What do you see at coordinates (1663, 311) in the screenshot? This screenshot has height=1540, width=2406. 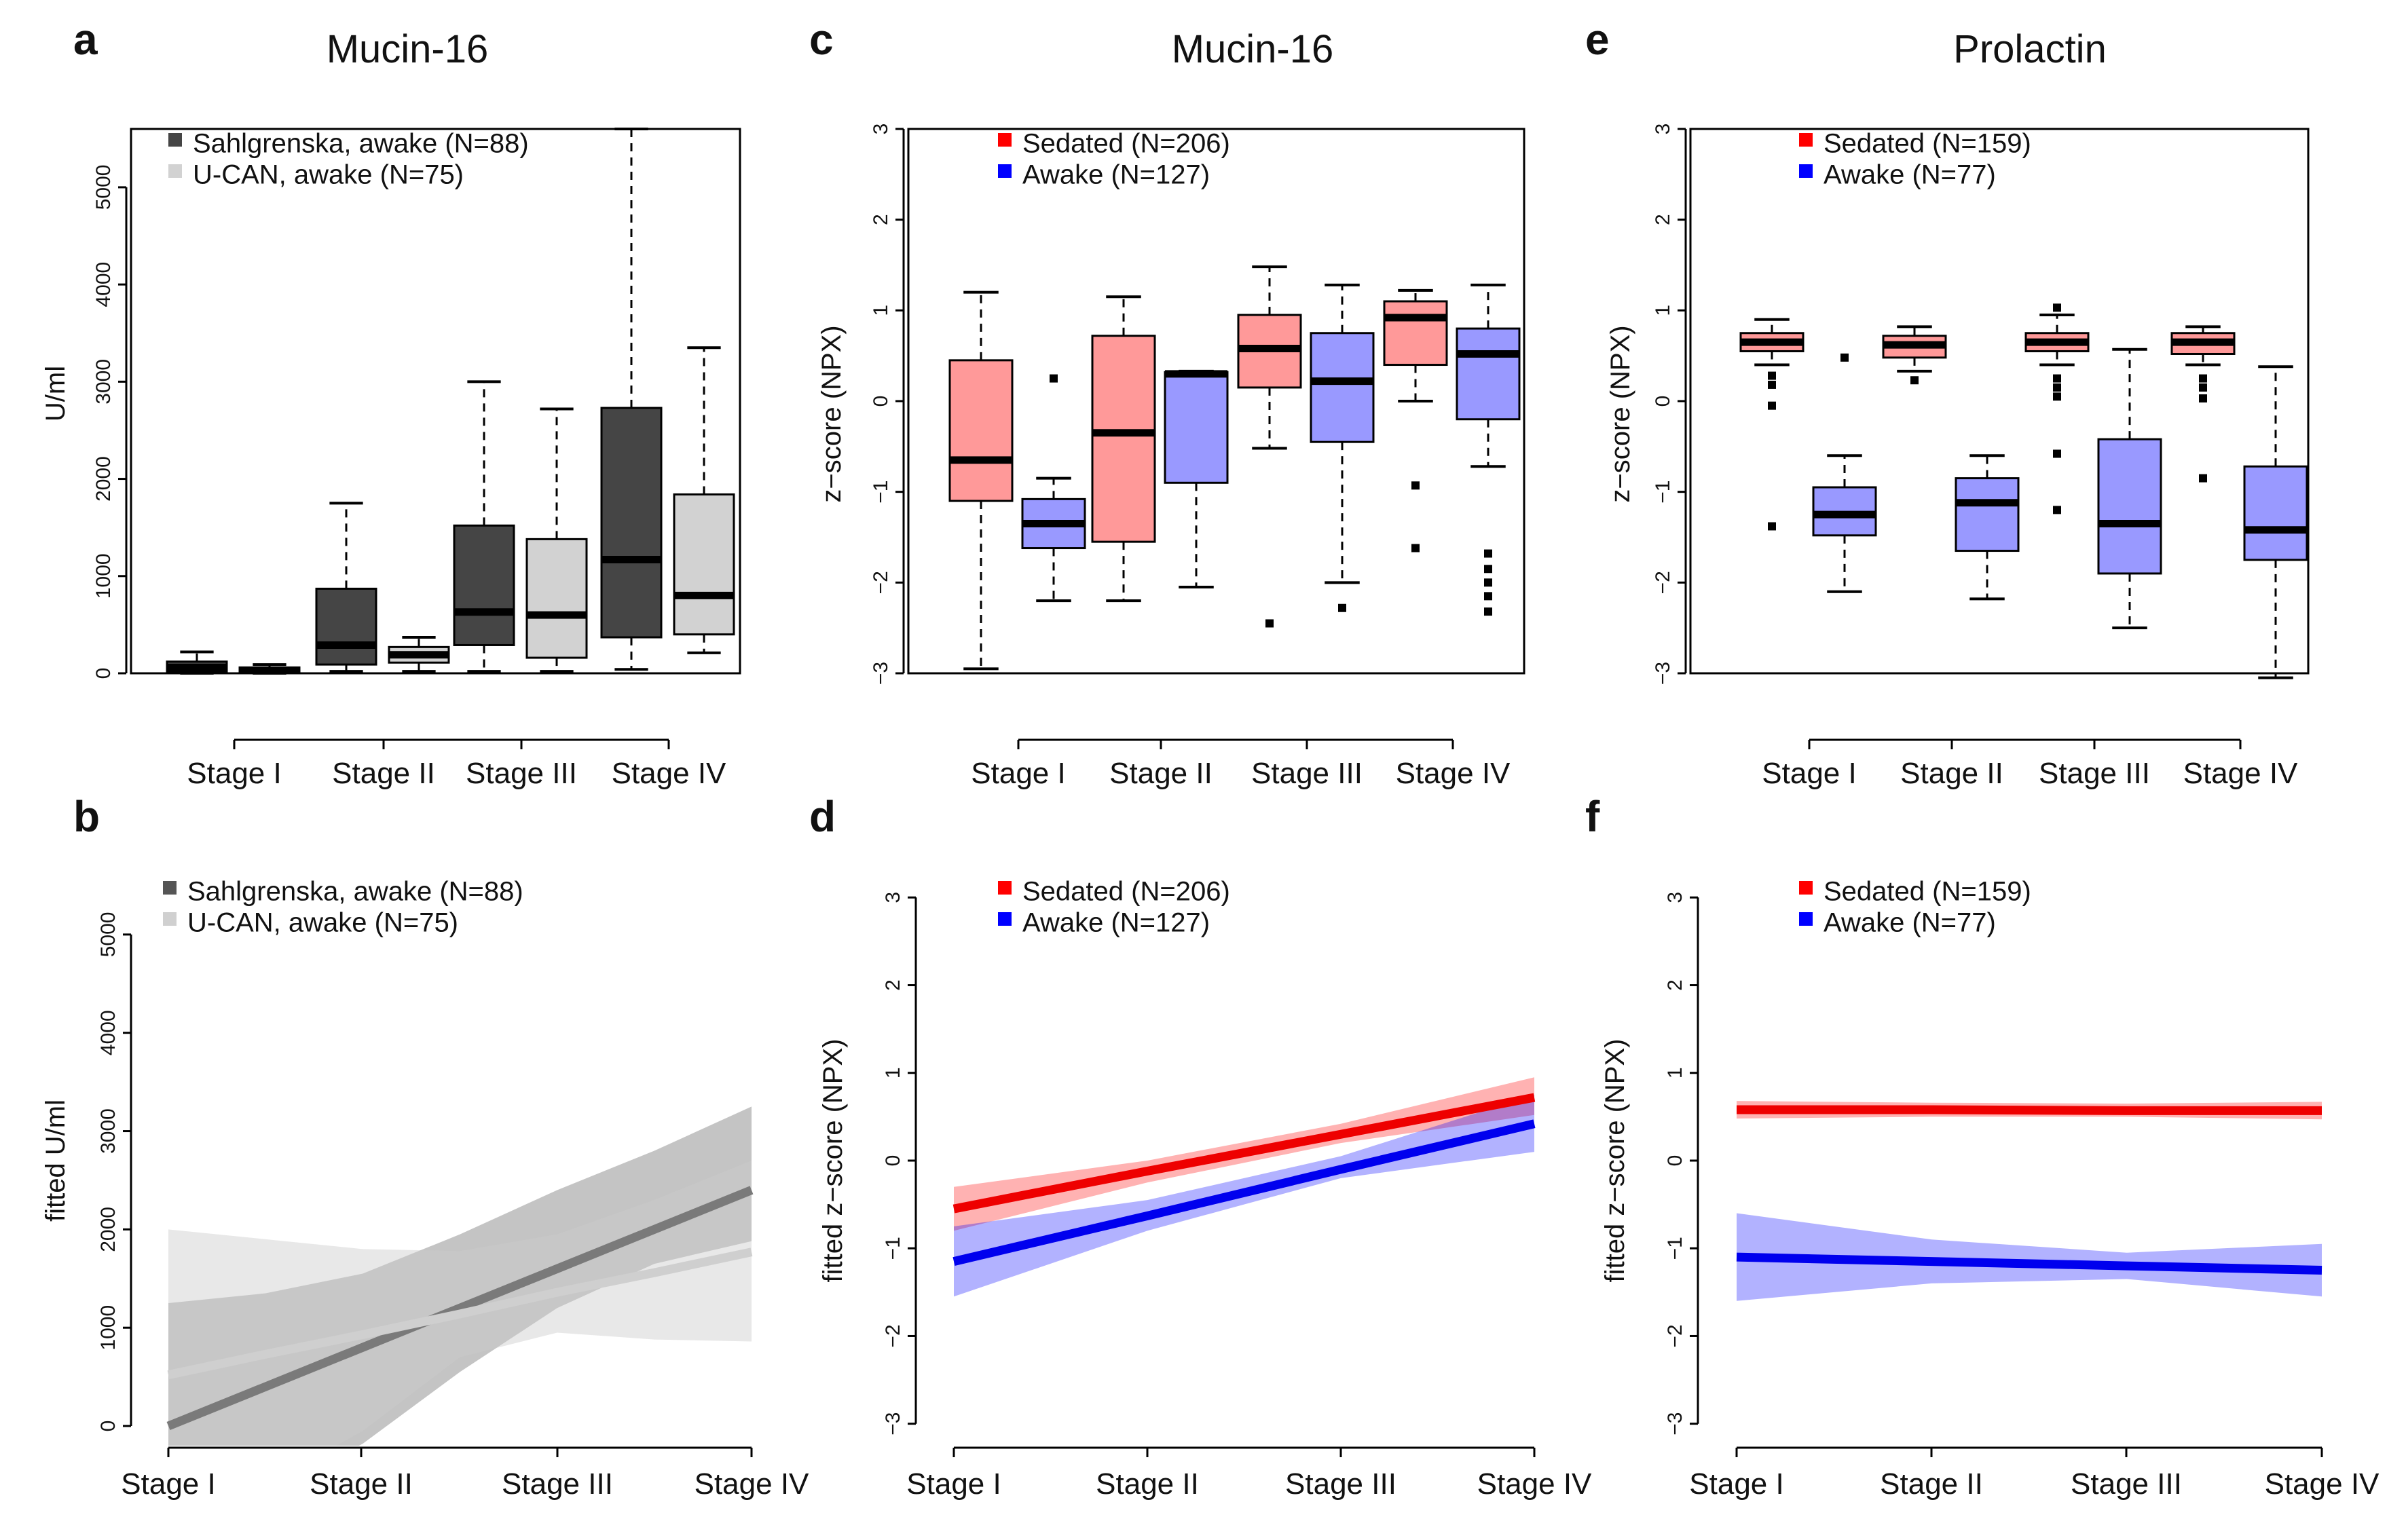 I see `y-tick-label: 1` at bounding box center [1663, 311].